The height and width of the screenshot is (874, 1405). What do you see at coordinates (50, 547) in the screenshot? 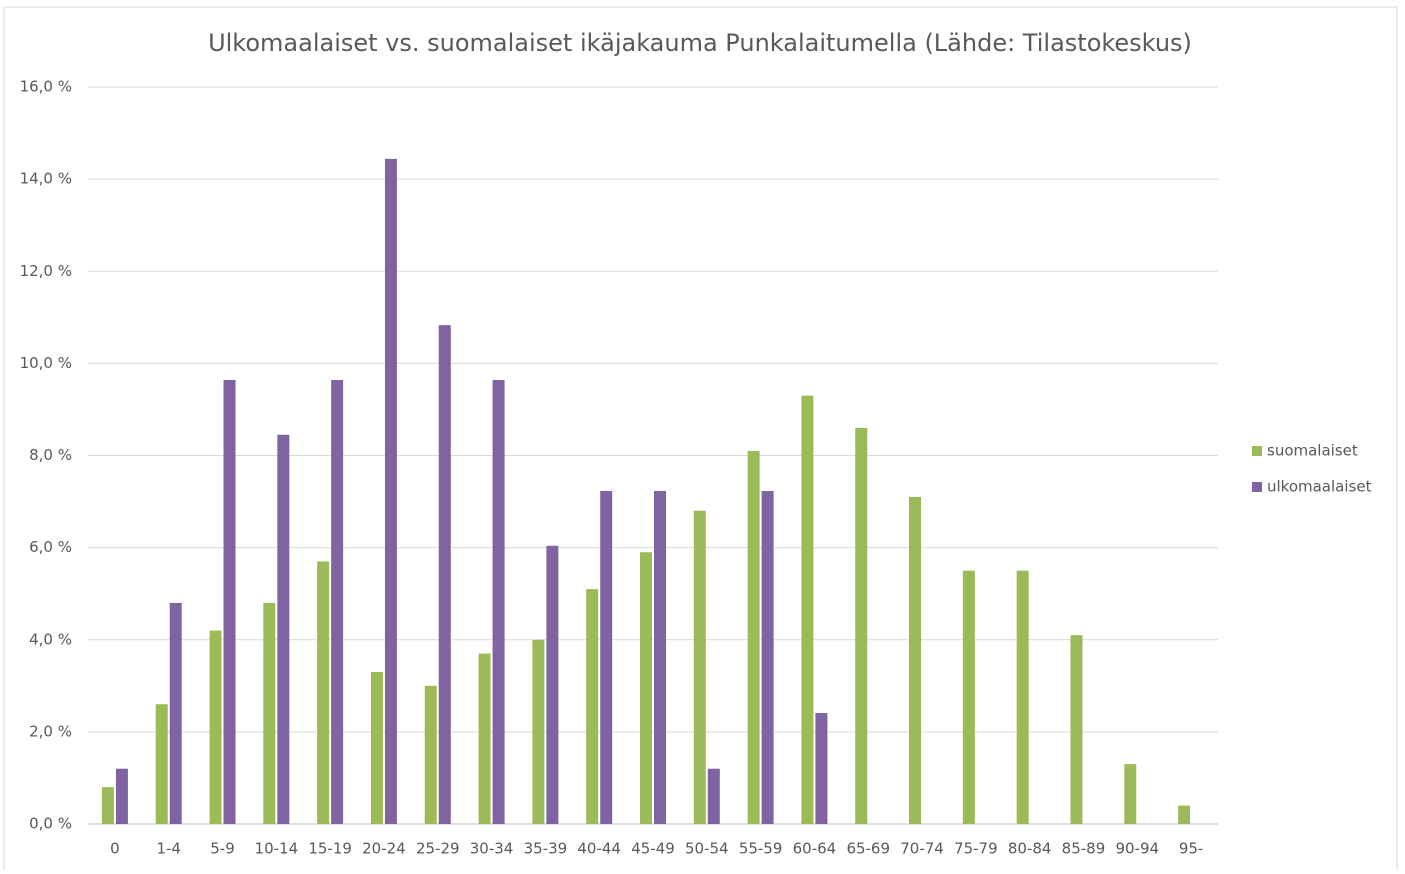
I see `y-tick-label: 6,0 %` at bounding box center [50, 547].